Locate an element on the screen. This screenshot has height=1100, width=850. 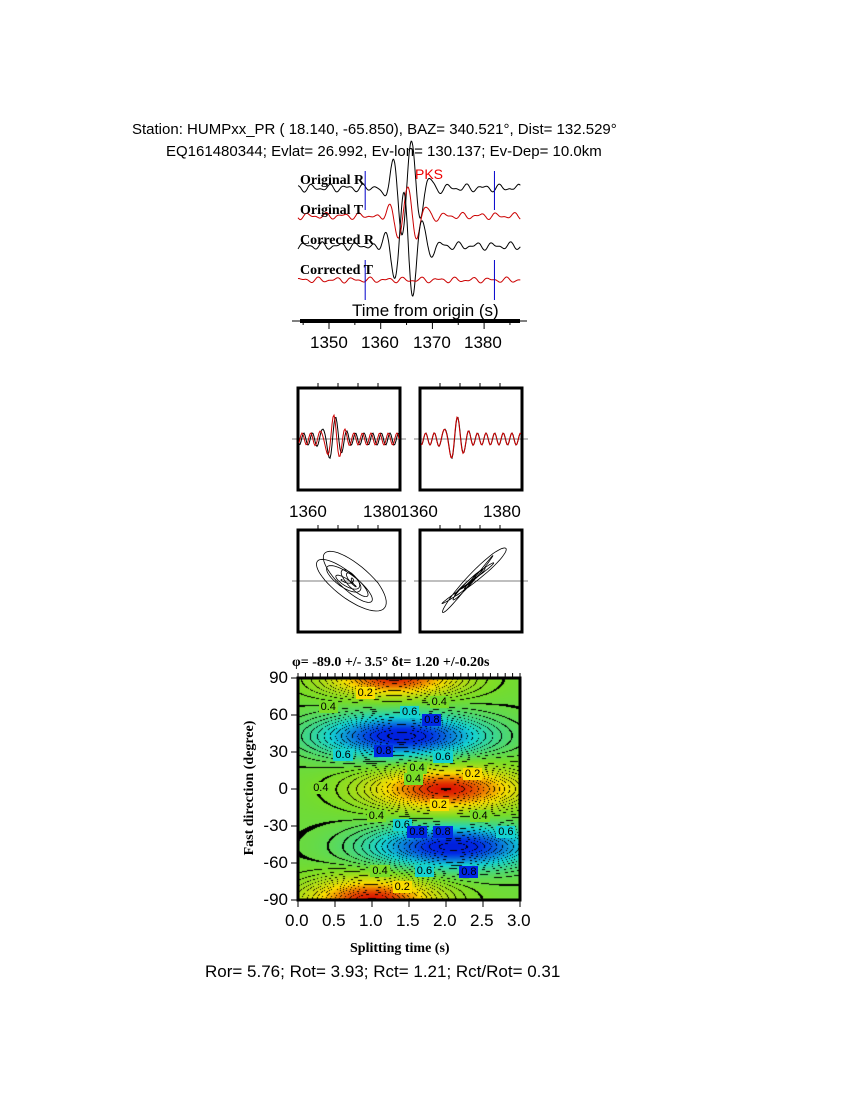
energy-grid-axes is located at coordinates (406, 790).